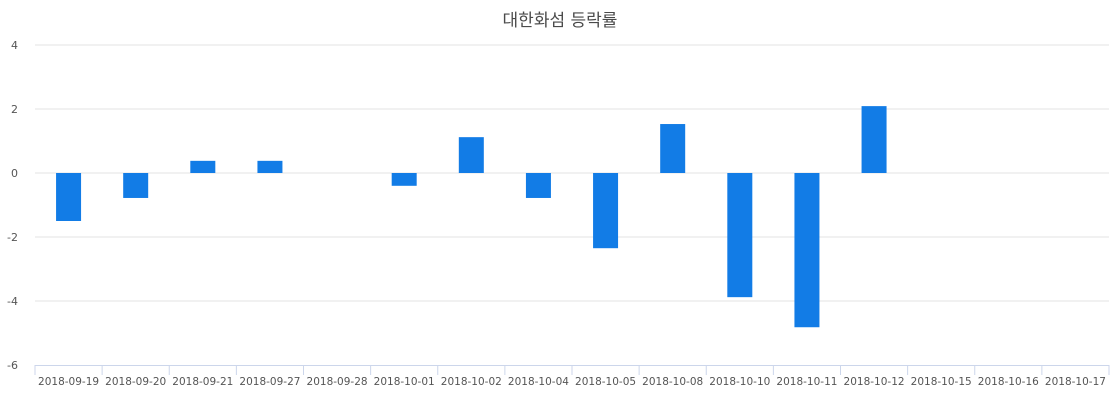  I want to click on x-tick-label: 2018-10-02, so click(471, 382).